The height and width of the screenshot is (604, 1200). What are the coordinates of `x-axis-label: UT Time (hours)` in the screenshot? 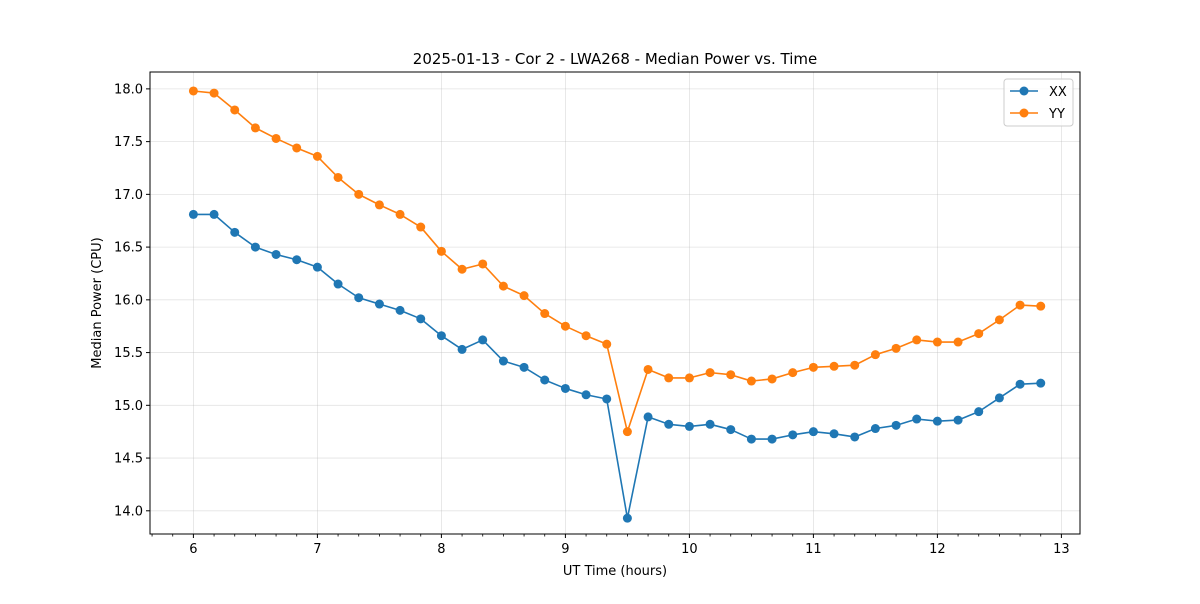 It's located at (615, 571).